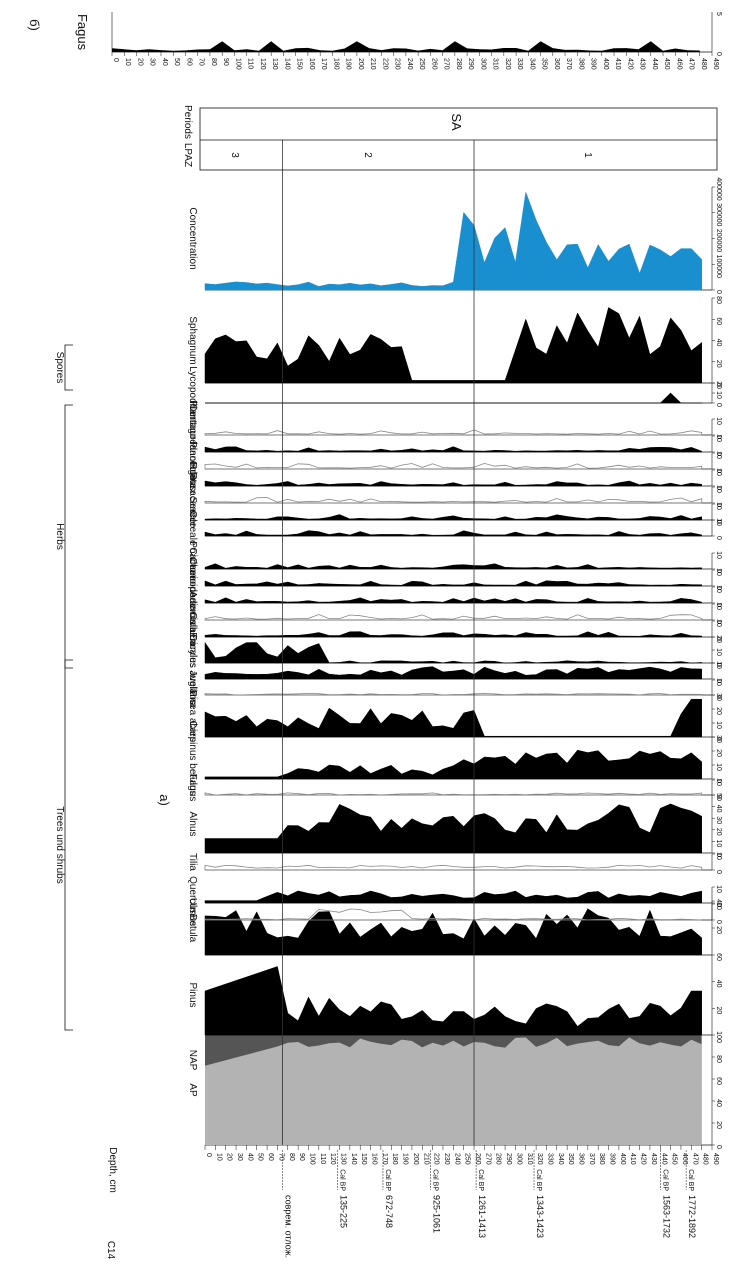 Image resolution: width=741 pixels, height=1277 pixels. Describe the element at coordinates (453, 932) in the screenshot. I see `series-betula` at that location.